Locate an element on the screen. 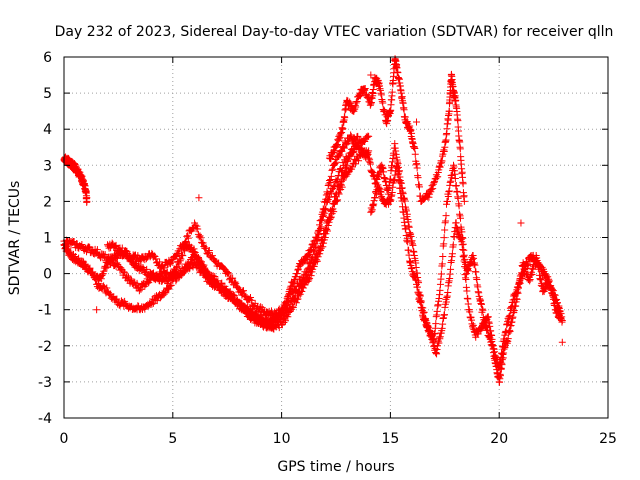  x-tick-label: 10 is located at coordinates (282, 439).